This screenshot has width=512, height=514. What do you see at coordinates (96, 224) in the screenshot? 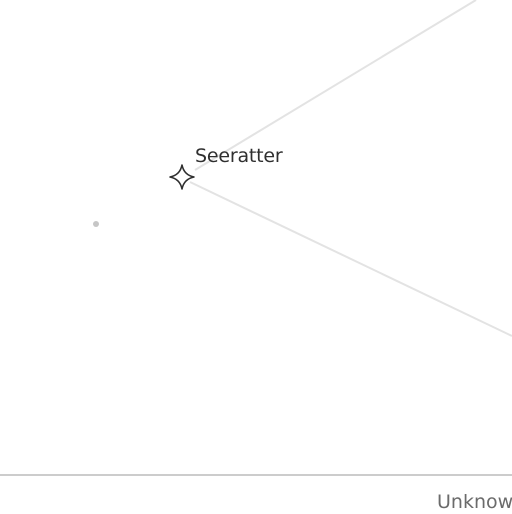
I see `dot-icon` at bounding box center [96, 224].